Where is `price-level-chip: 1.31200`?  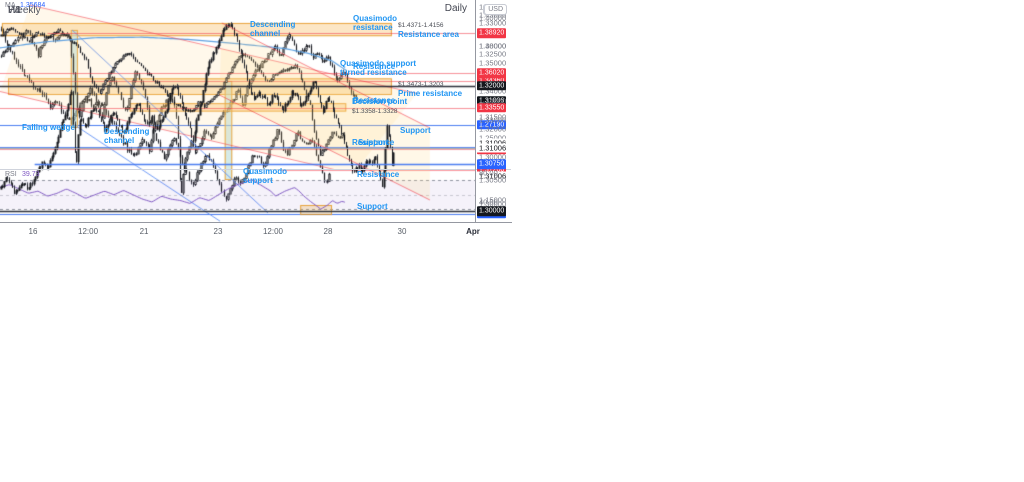 price-level-chip: 1.31200 is located at coordinates (492, 170).